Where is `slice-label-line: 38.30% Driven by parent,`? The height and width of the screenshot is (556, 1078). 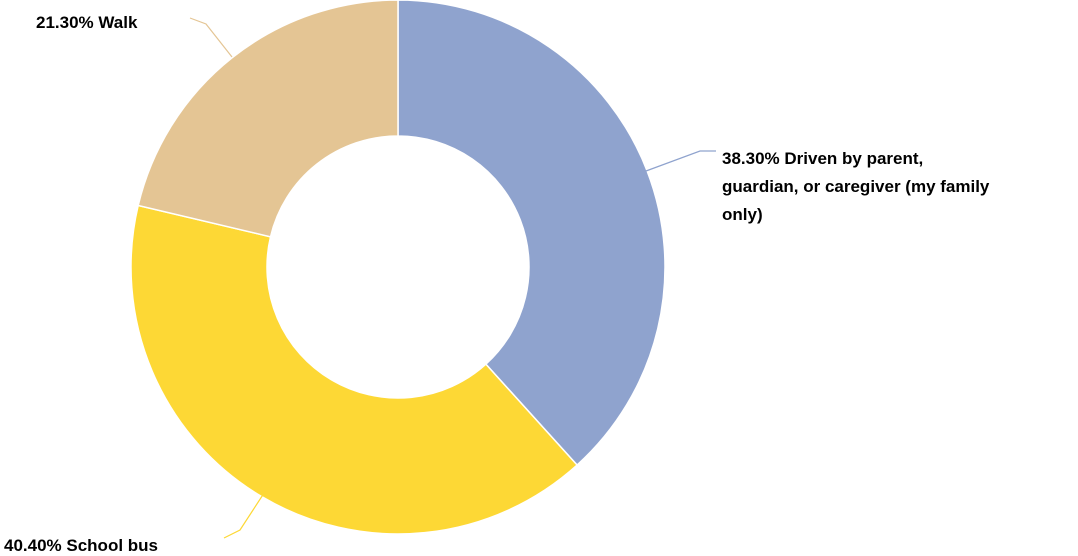
slice-label-line: 38.30% Driven by parent, is located at coordinates (822, 158).